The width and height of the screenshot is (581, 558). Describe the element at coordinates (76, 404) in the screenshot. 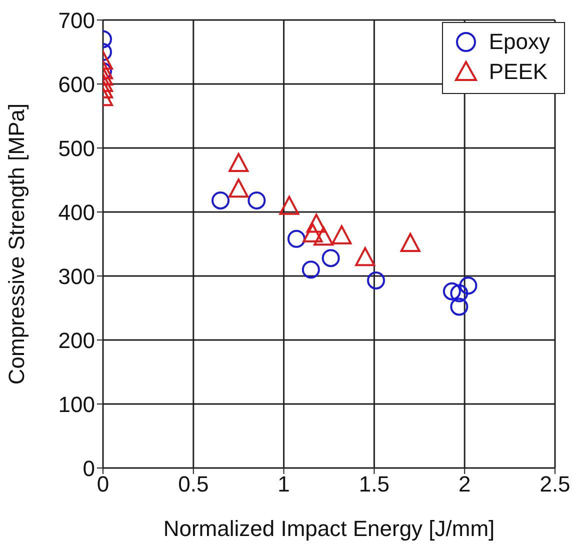

I see `y-tick-label: 100` at that location.